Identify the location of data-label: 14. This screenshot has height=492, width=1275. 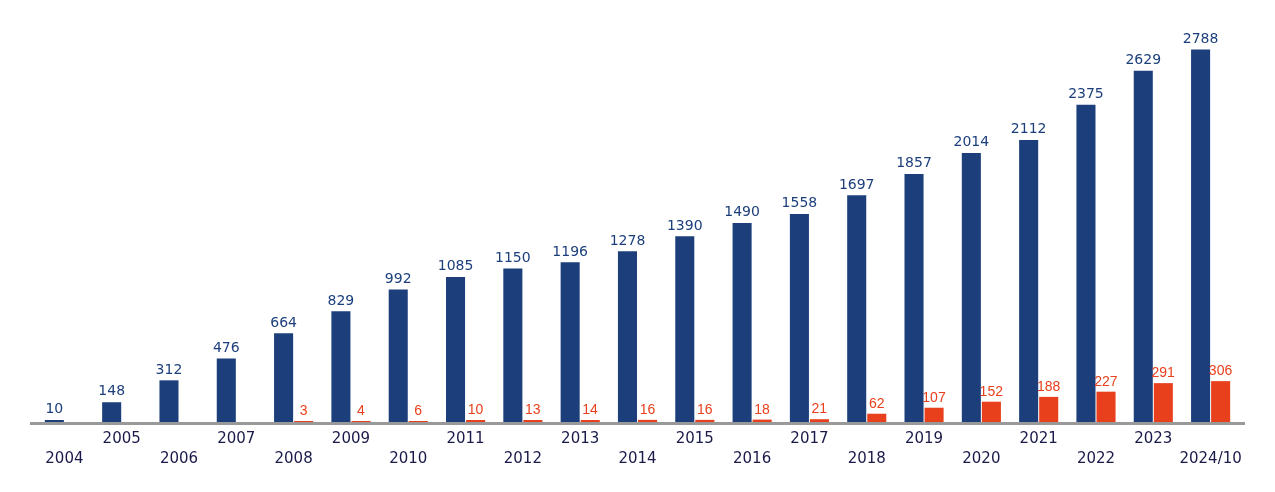
(590, 409).